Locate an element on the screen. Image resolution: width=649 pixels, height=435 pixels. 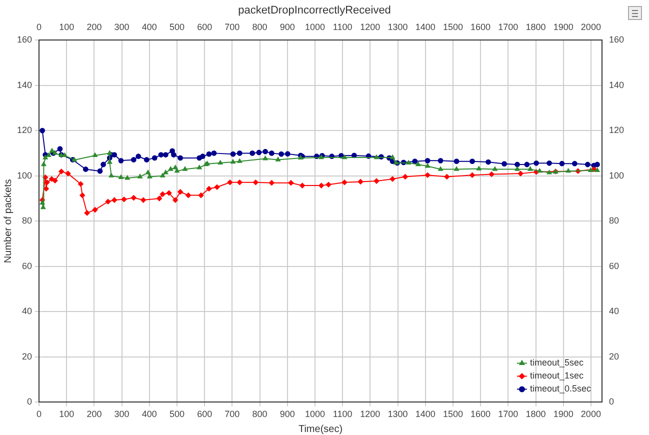
x2-tick-label: 2000 is located at coordinates (590, 27).